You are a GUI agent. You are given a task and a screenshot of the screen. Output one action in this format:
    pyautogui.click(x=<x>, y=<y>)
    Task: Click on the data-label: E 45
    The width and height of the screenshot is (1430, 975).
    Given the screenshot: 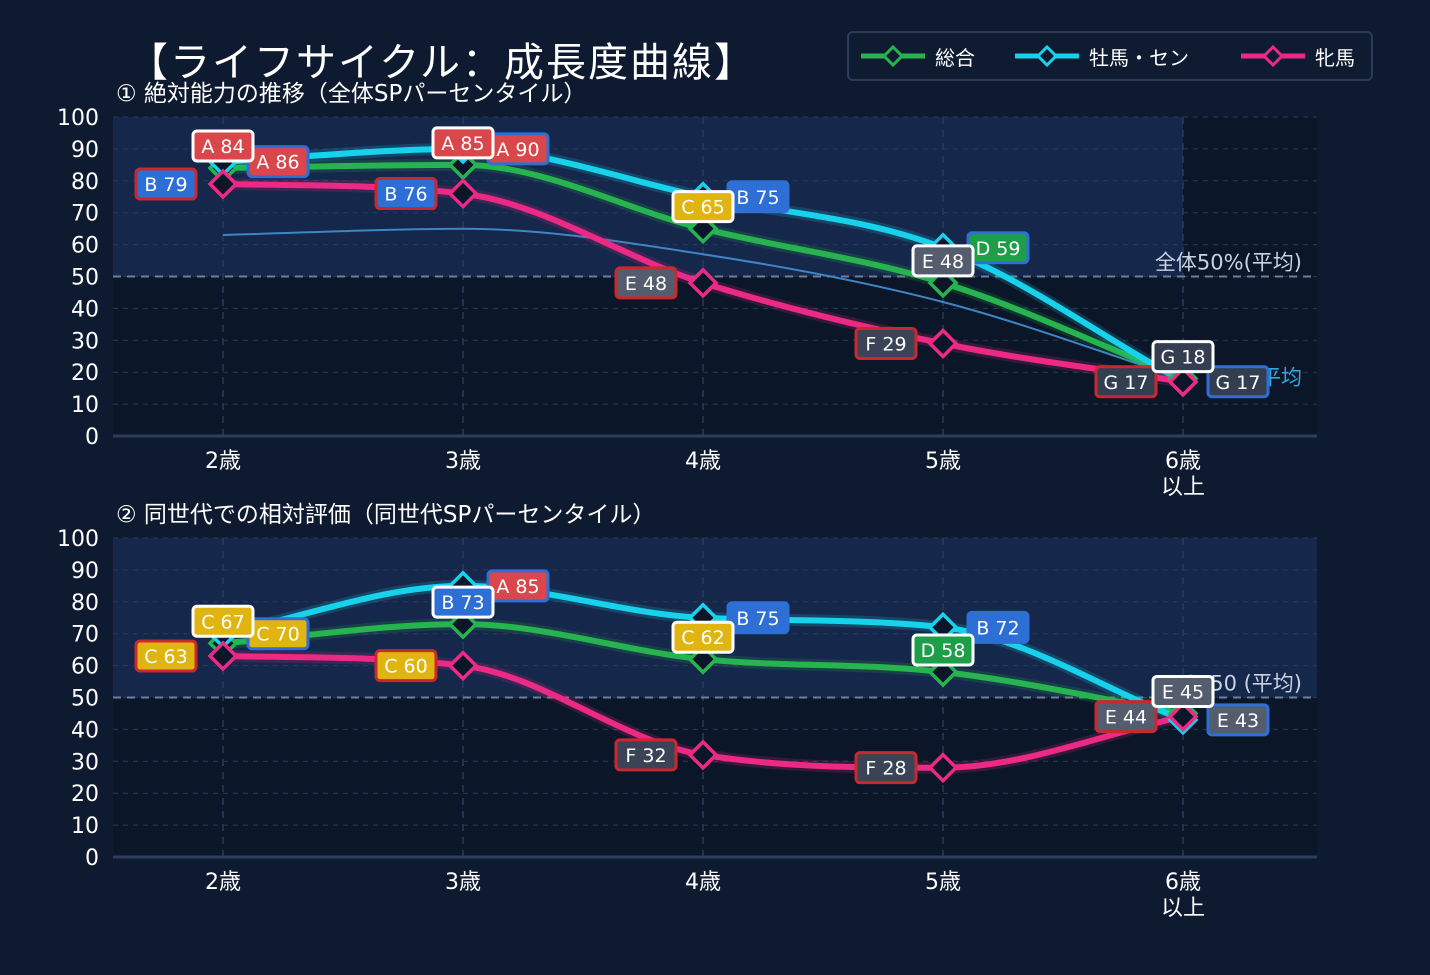 What is the action you would take?
    pyautogui.click(x=1183, y=691)
    